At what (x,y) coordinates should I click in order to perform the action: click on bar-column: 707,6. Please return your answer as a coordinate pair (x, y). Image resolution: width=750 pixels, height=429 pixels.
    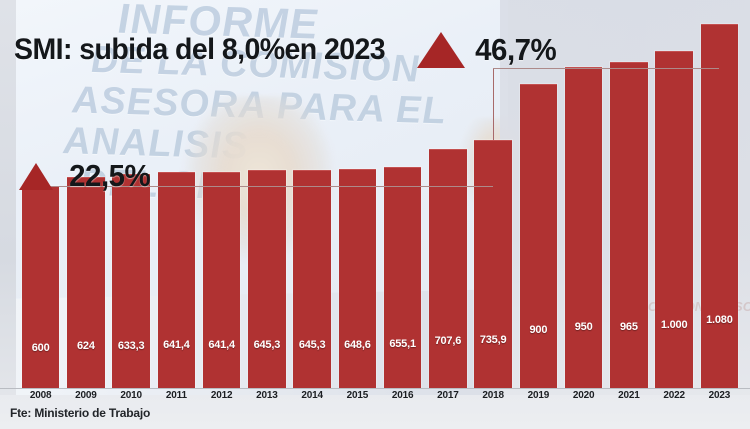
    Looking at the image, I should click on (447, 194).